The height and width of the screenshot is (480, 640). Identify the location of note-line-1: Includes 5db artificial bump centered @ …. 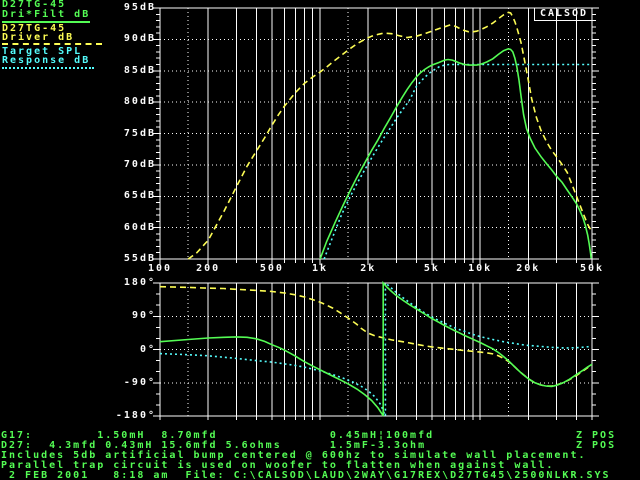
(294, 455).